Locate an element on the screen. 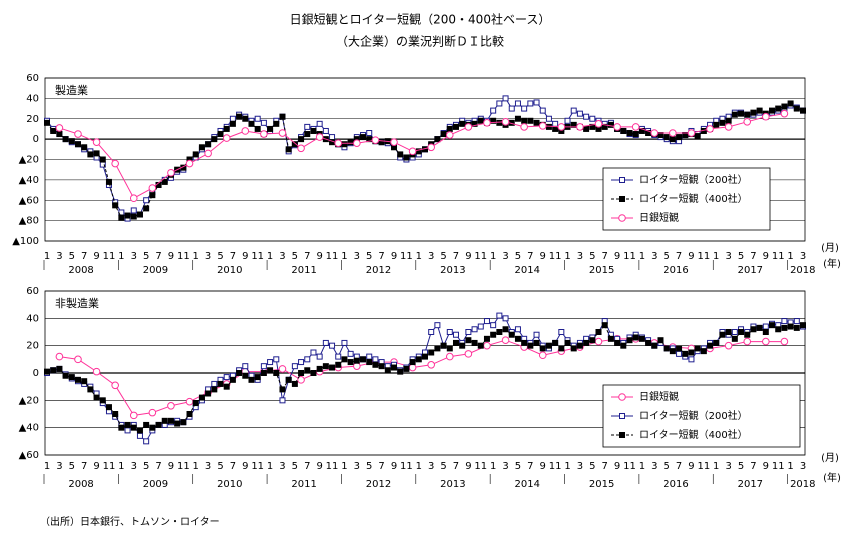  year-label: 2011 is located at coordinates (303, 484).